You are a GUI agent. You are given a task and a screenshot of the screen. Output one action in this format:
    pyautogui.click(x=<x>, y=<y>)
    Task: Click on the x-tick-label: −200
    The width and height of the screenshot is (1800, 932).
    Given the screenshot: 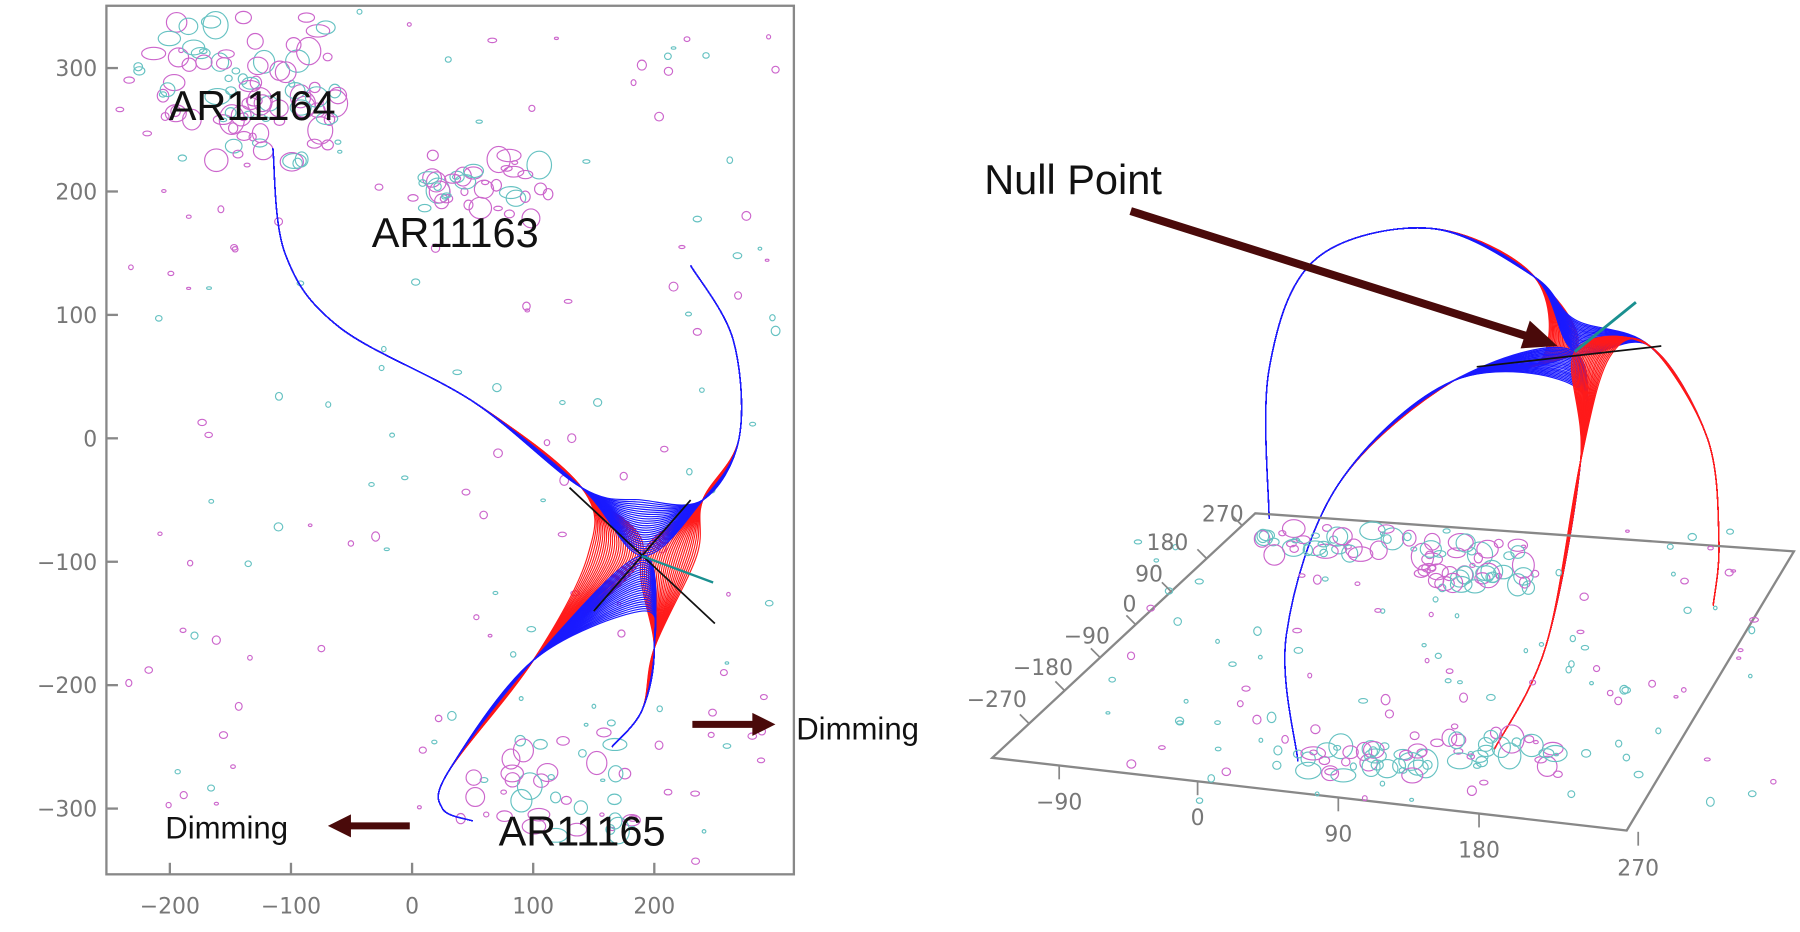 What is the action you would take?
    pyautogui.click(x=170, y=907)
    